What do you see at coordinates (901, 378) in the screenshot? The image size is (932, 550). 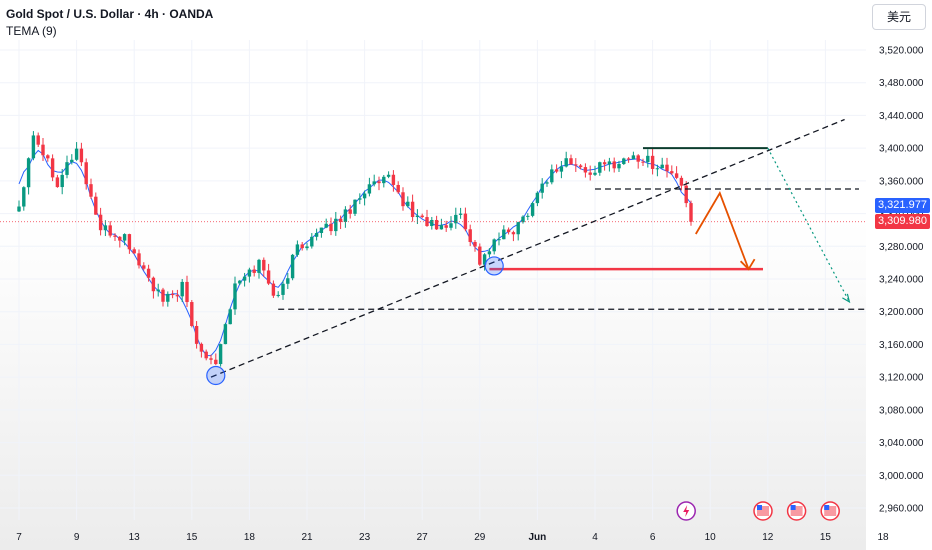 I see `y-tick-label: 3,120.000` at bounding box center [901, 378].